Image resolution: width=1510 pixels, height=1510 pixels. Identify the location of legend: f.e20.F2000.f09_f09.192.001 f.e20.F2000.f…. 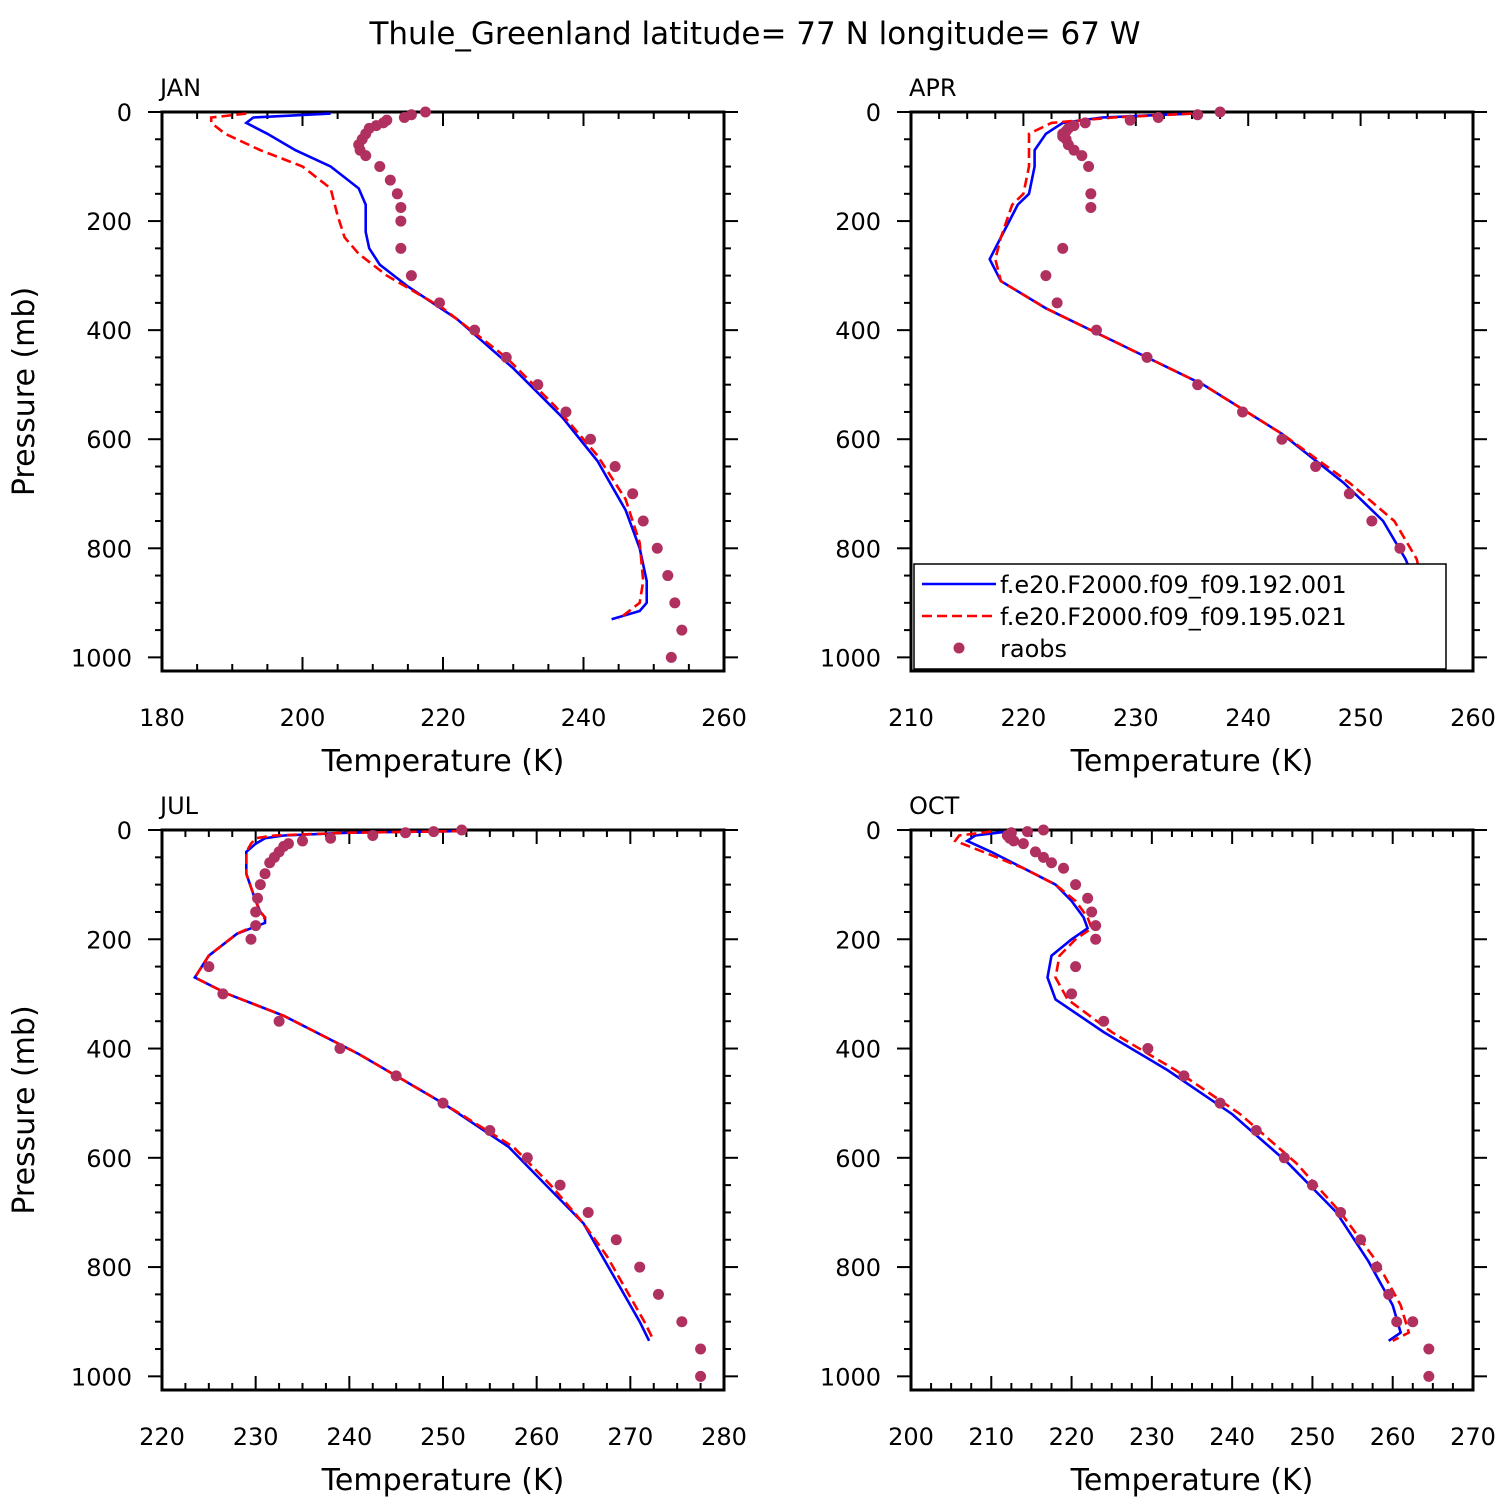
(1180, 616).